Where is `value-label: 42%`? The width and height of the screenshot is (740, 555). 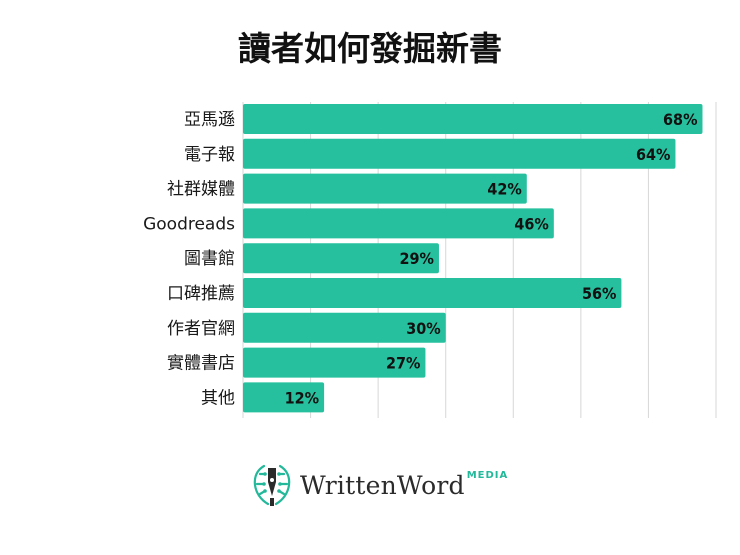
value-label: 42% is located at coordinates (504, 189).